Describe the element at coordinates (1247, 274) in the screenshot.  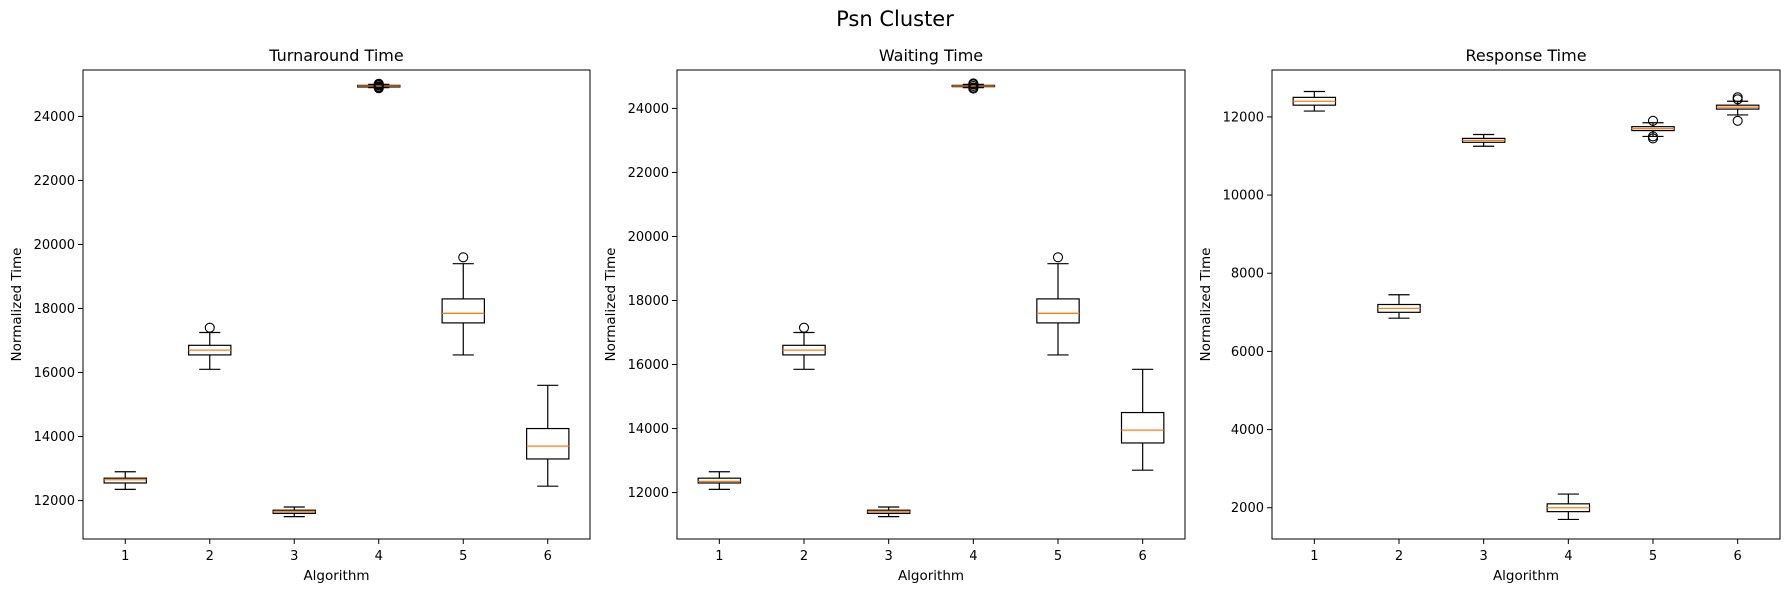
I see `y-tick-label: 8000` at that location.